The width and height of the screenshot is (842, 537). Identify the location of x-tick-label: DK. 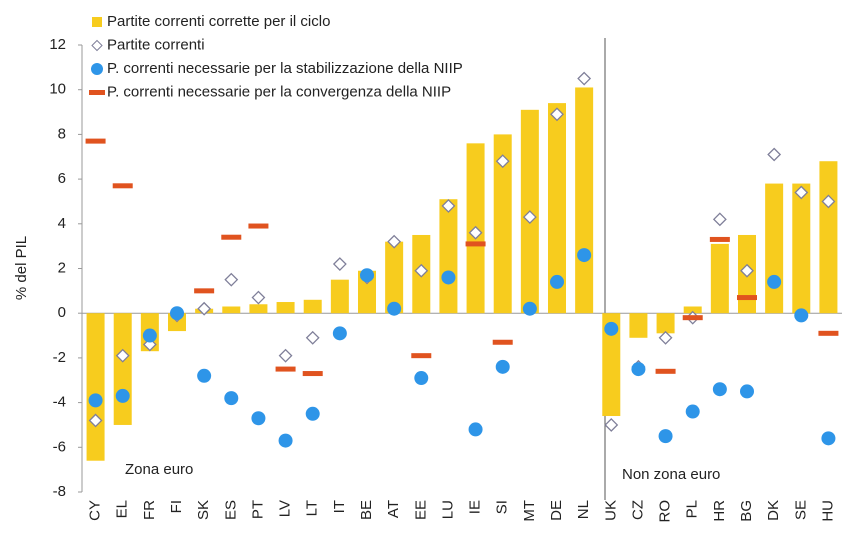
(773, 510).